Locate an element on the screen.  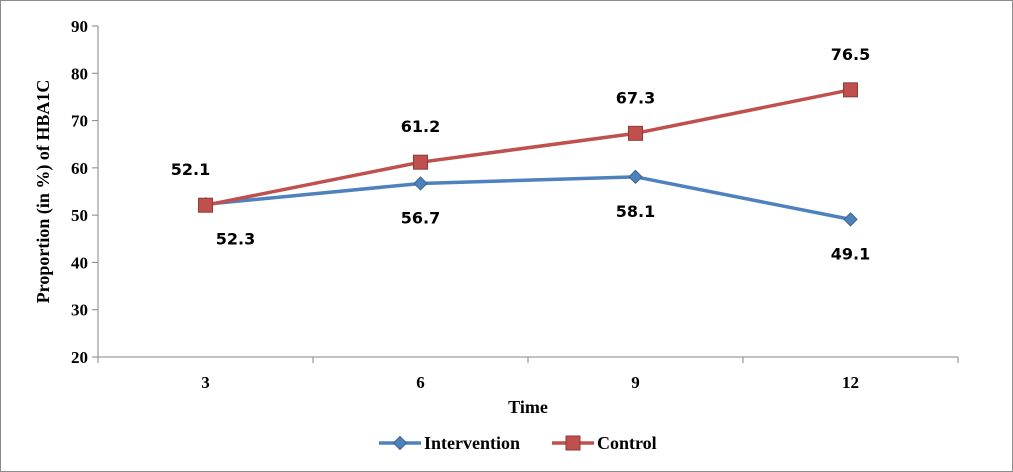
legend-item-control: Control is located at coordinates (604, 443).